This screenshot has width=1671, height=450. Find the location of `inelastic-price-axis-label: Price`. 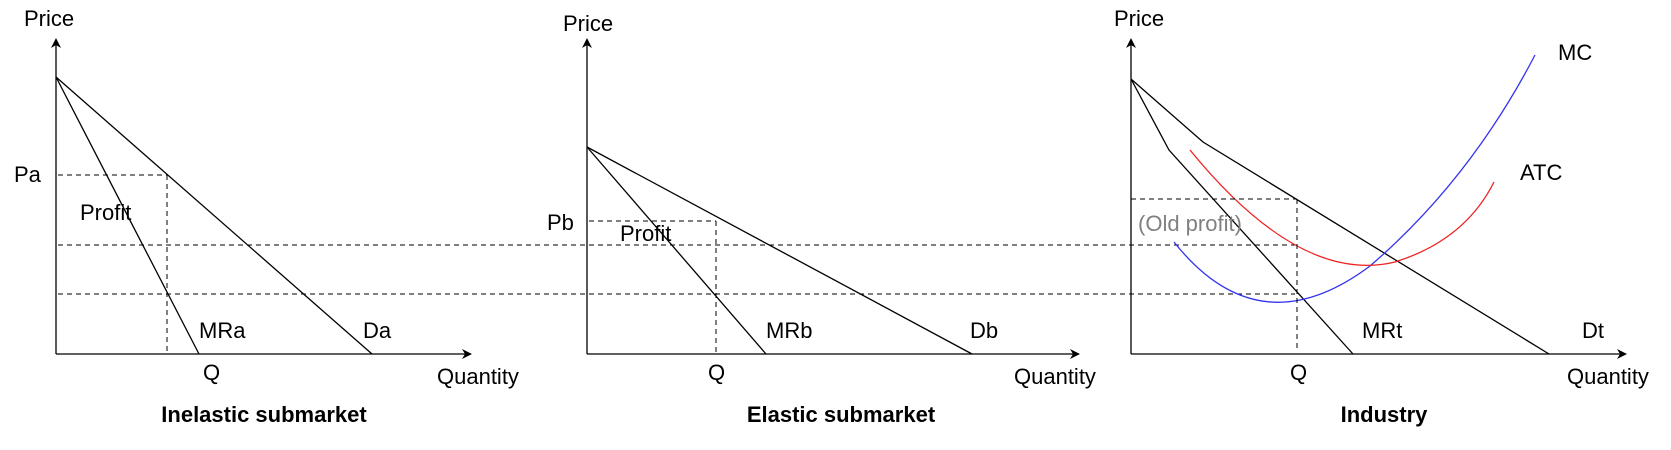

inelastic-price-axis-label: Price is located at coordinates (49, 18).